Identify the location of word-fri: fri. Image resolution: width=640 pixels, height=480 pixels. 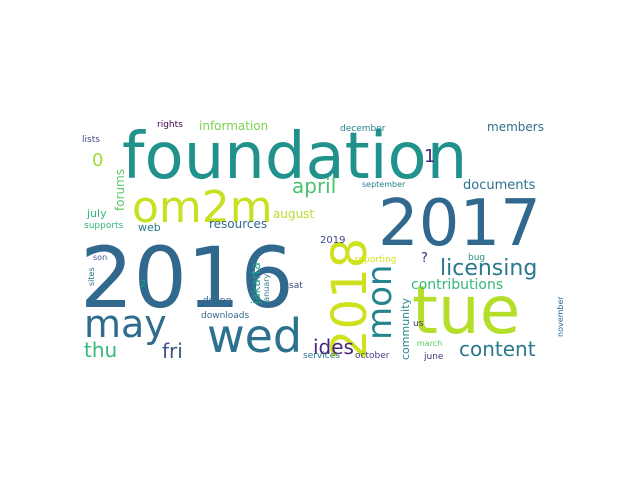
(172, 351).